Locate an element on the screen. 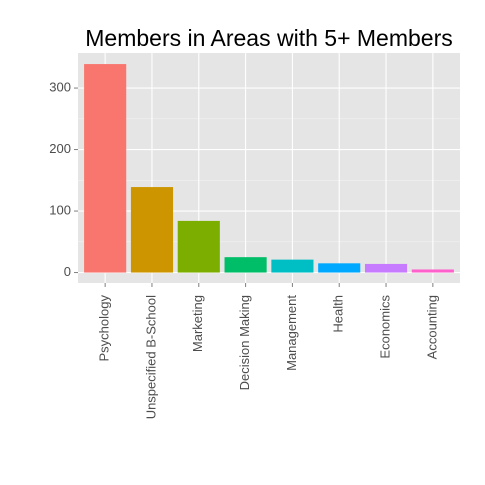 Image resolution: width=485 pixels, height=485 pixels. x-tick-label: Economics is located at coordinates (384, 327).